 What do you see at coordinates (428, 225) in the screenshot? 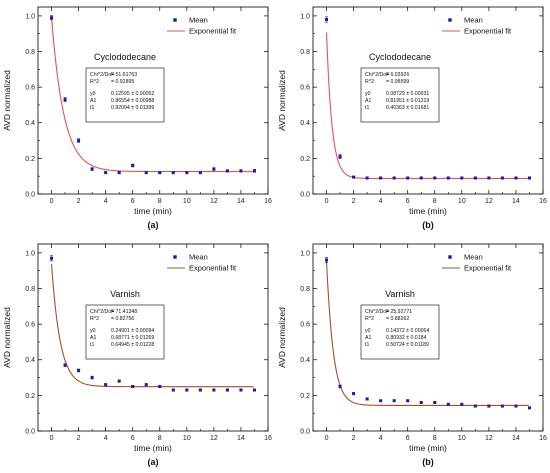
I see `panel-label: (b)` at bounding box center [428, 225].